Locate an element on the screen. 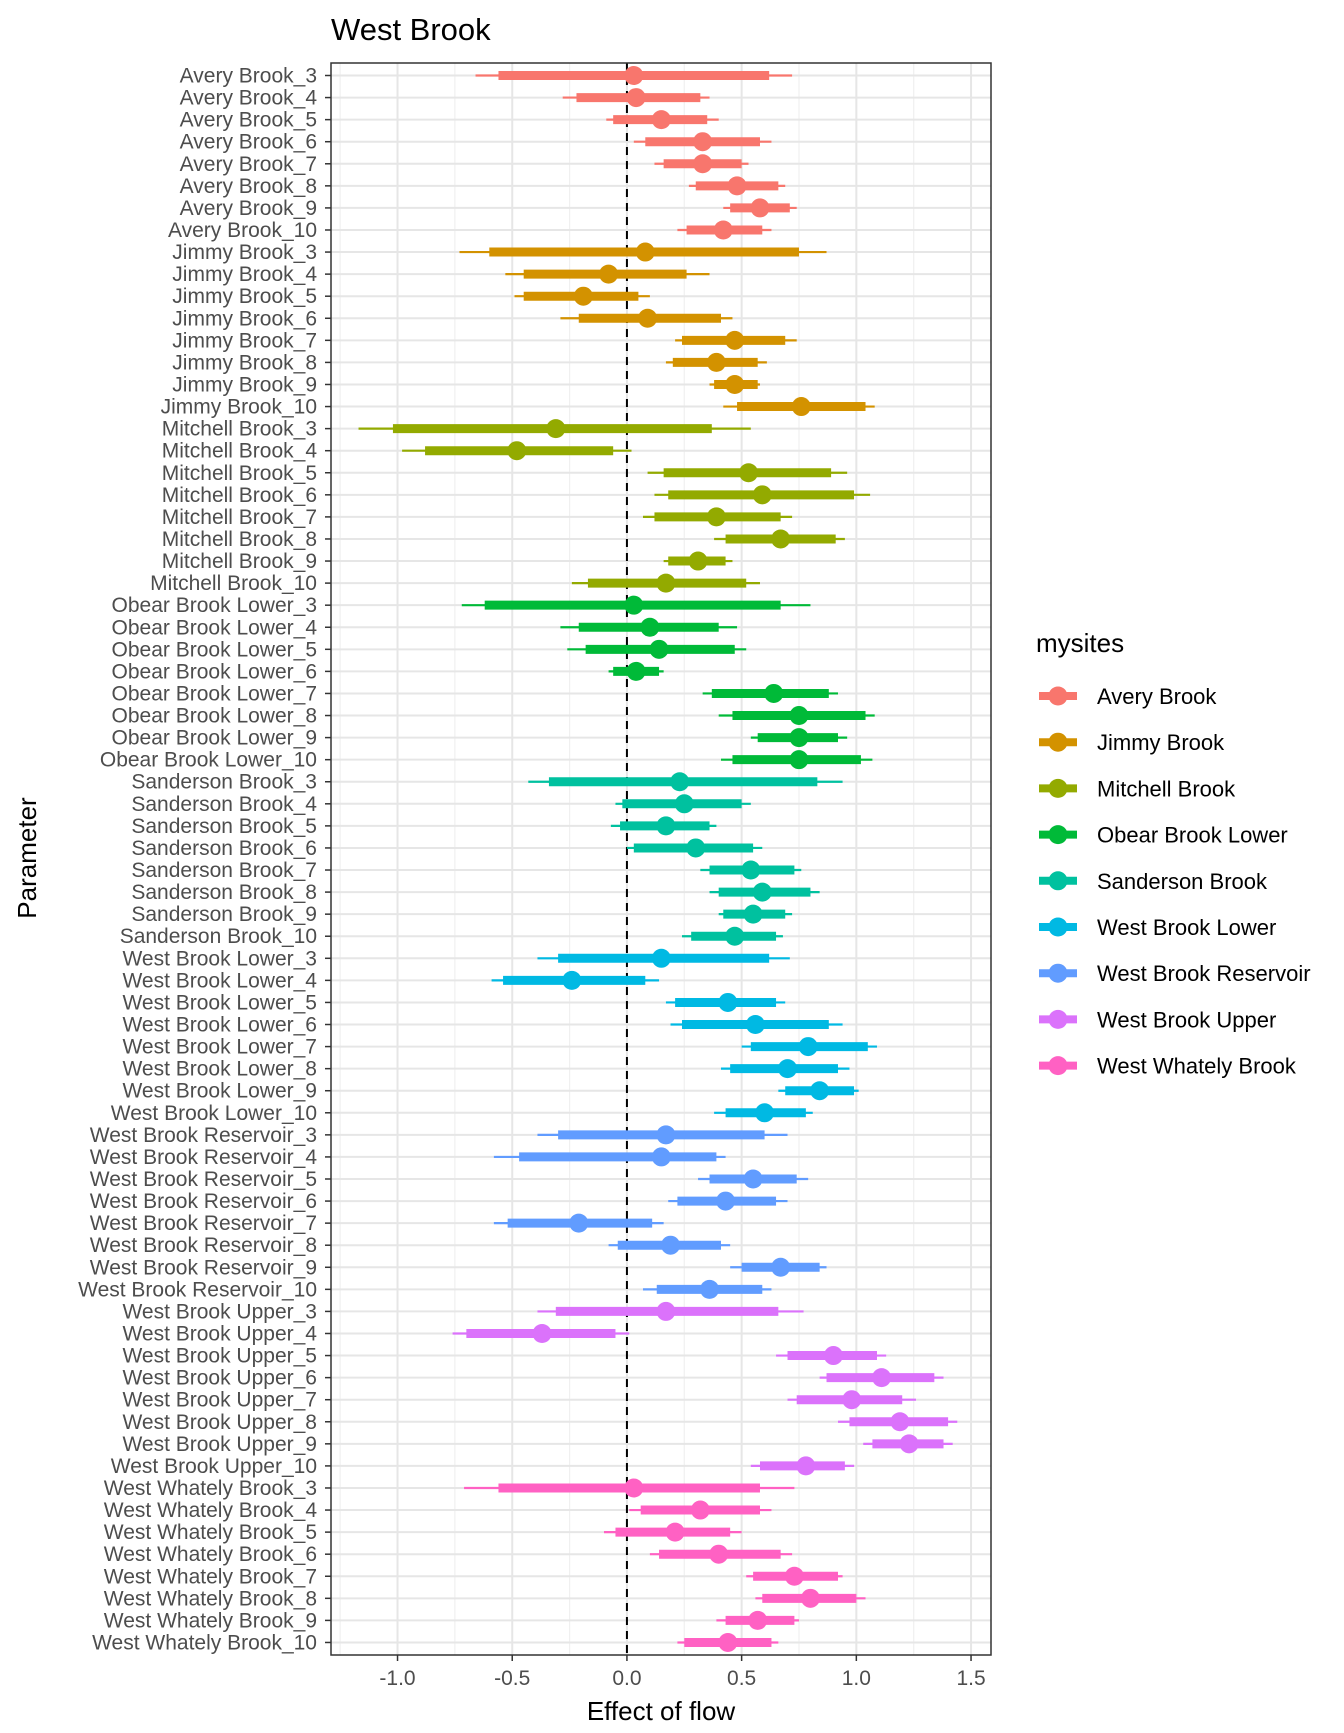  y-tick-label: West Brook Upper_4 is located at coordinates (219, 1333).